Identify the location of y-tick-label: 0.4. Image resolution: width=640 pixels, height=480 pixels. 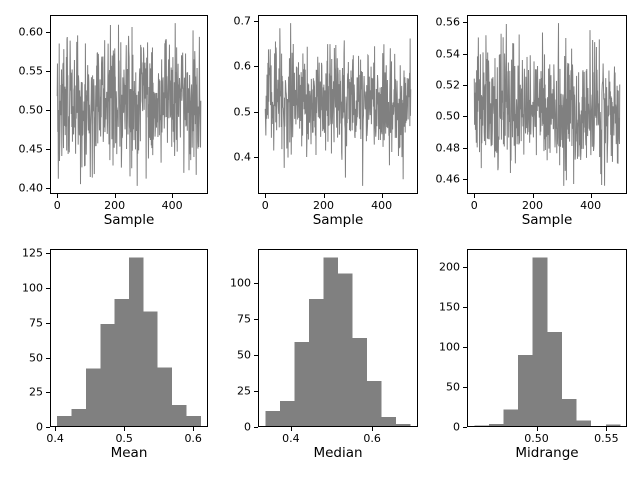
(242, 157).